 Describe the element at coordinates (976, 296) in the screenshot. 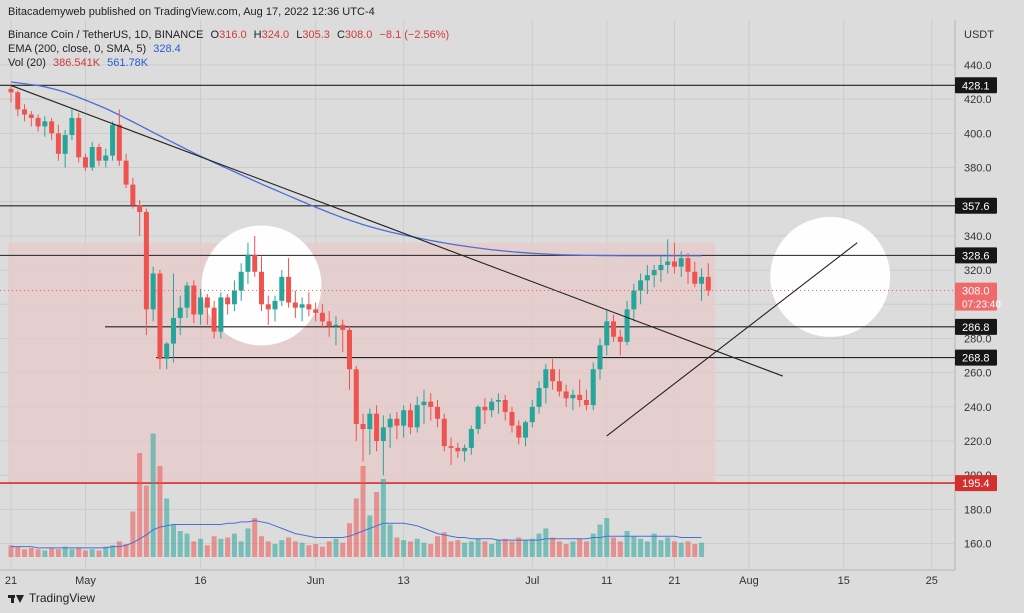

I see `price-axis-badge` at that location.